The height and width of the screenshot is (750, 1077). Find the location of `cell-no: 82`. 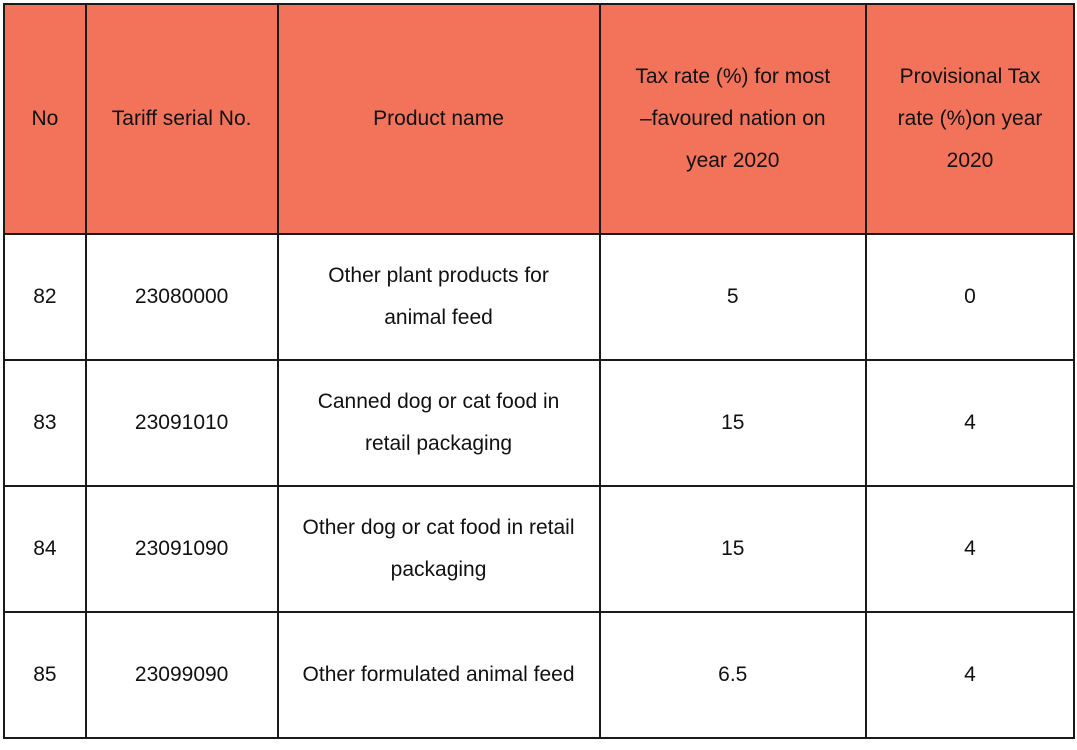

cell-no: 82 is located at coordinates (45, 297).